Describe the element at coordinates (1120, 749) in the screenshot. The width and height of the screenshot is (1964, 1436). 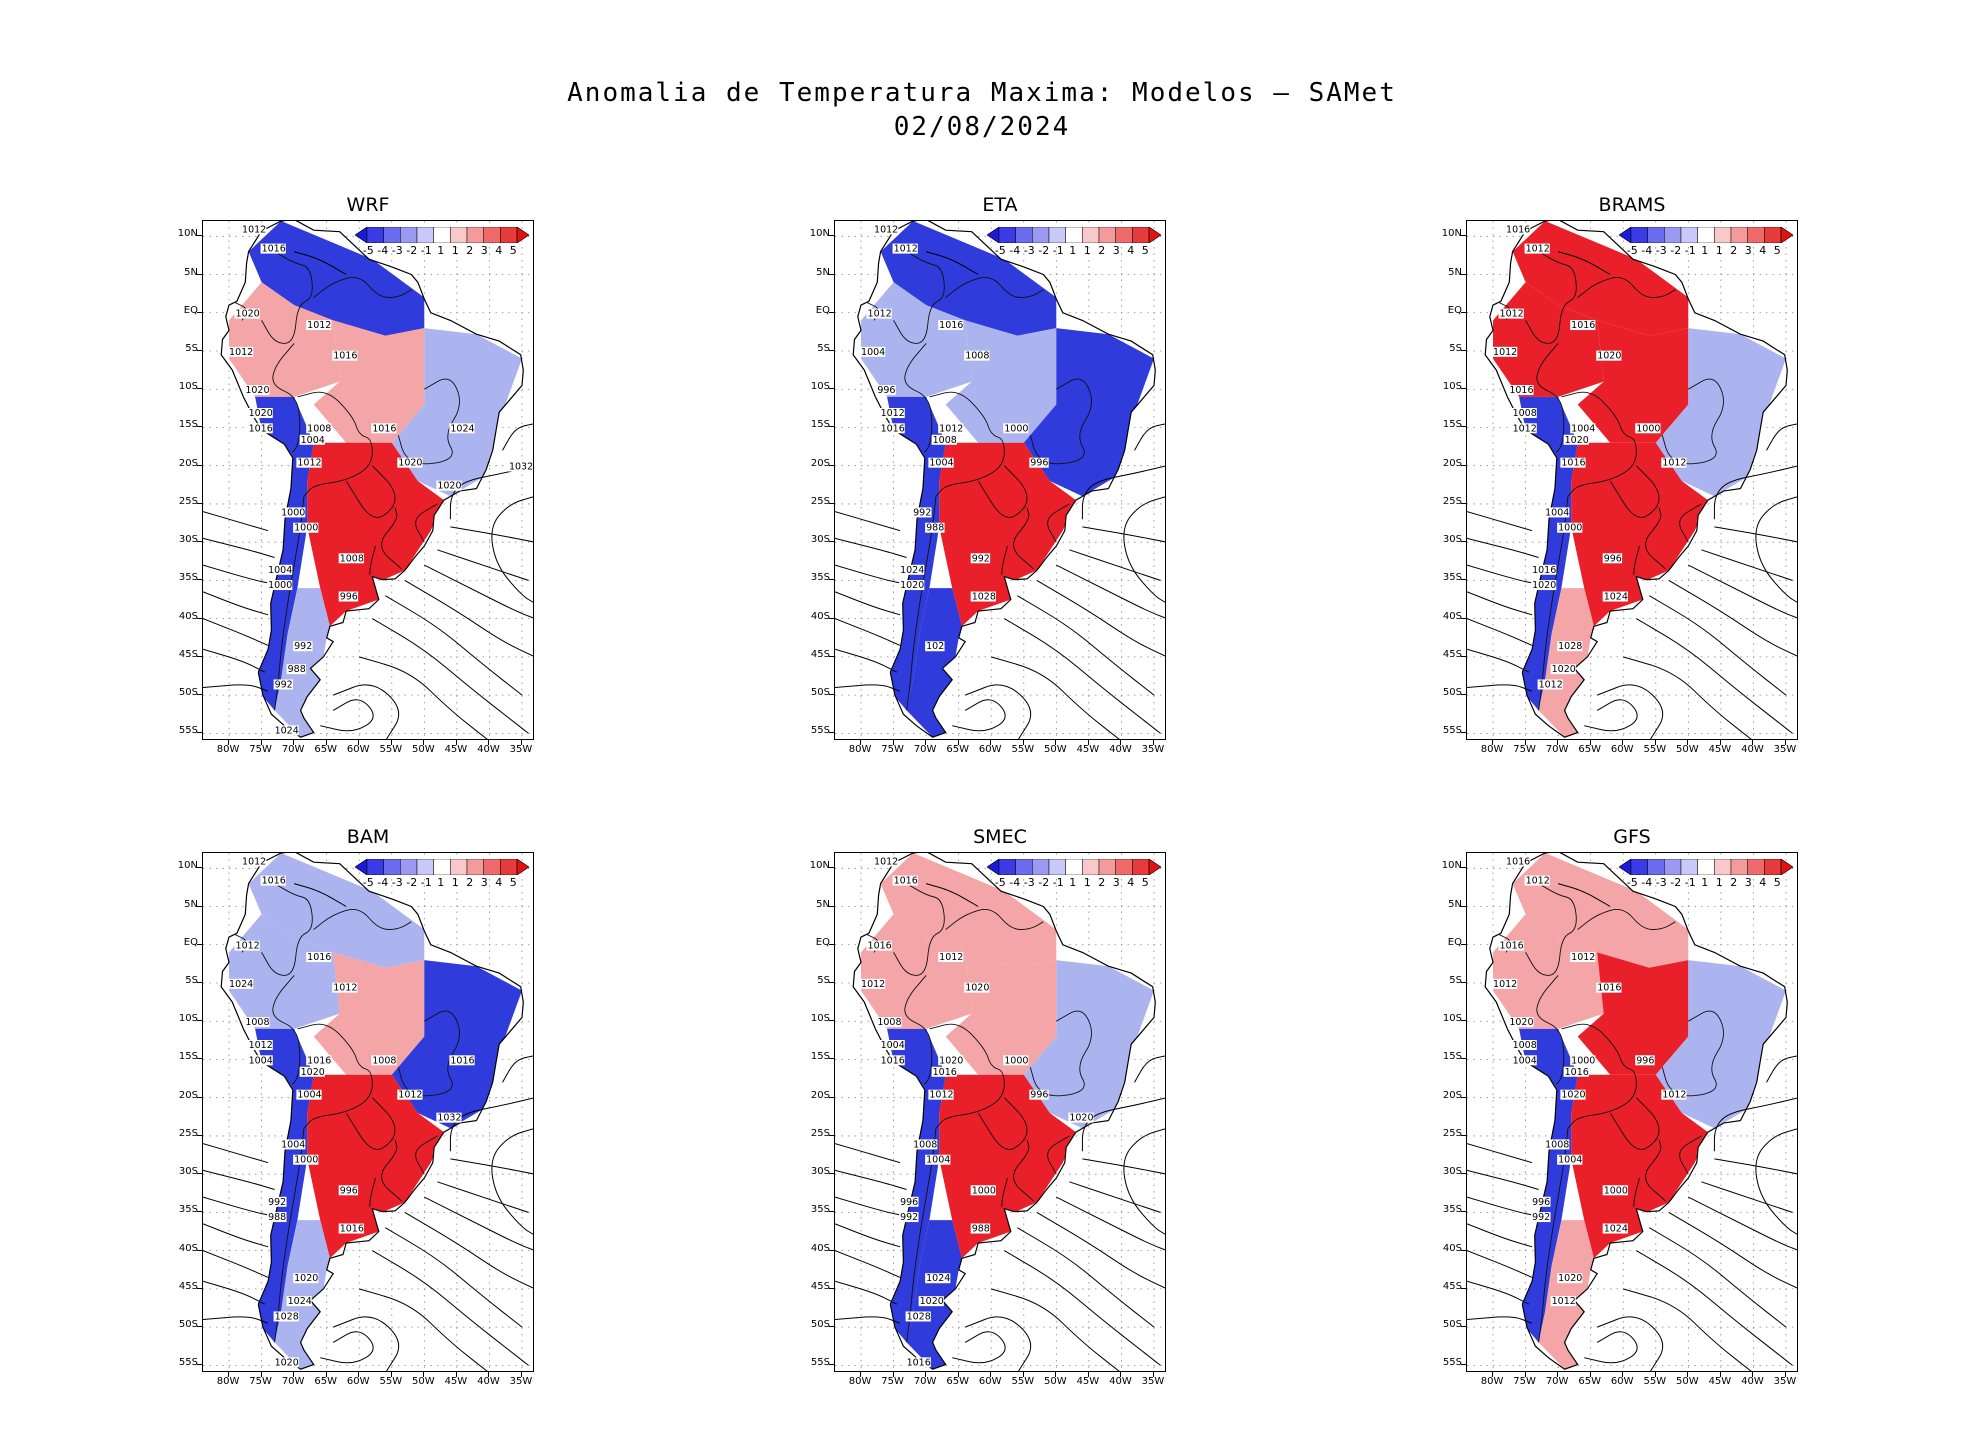
I see `lon-label: 40W` at that location.